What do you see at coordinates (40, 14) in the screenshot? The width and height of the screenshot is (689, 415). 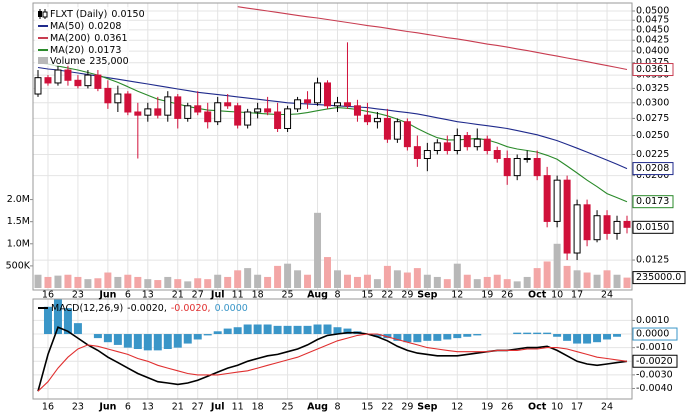 I see `legend-icon` at bounding box center [40, 14].